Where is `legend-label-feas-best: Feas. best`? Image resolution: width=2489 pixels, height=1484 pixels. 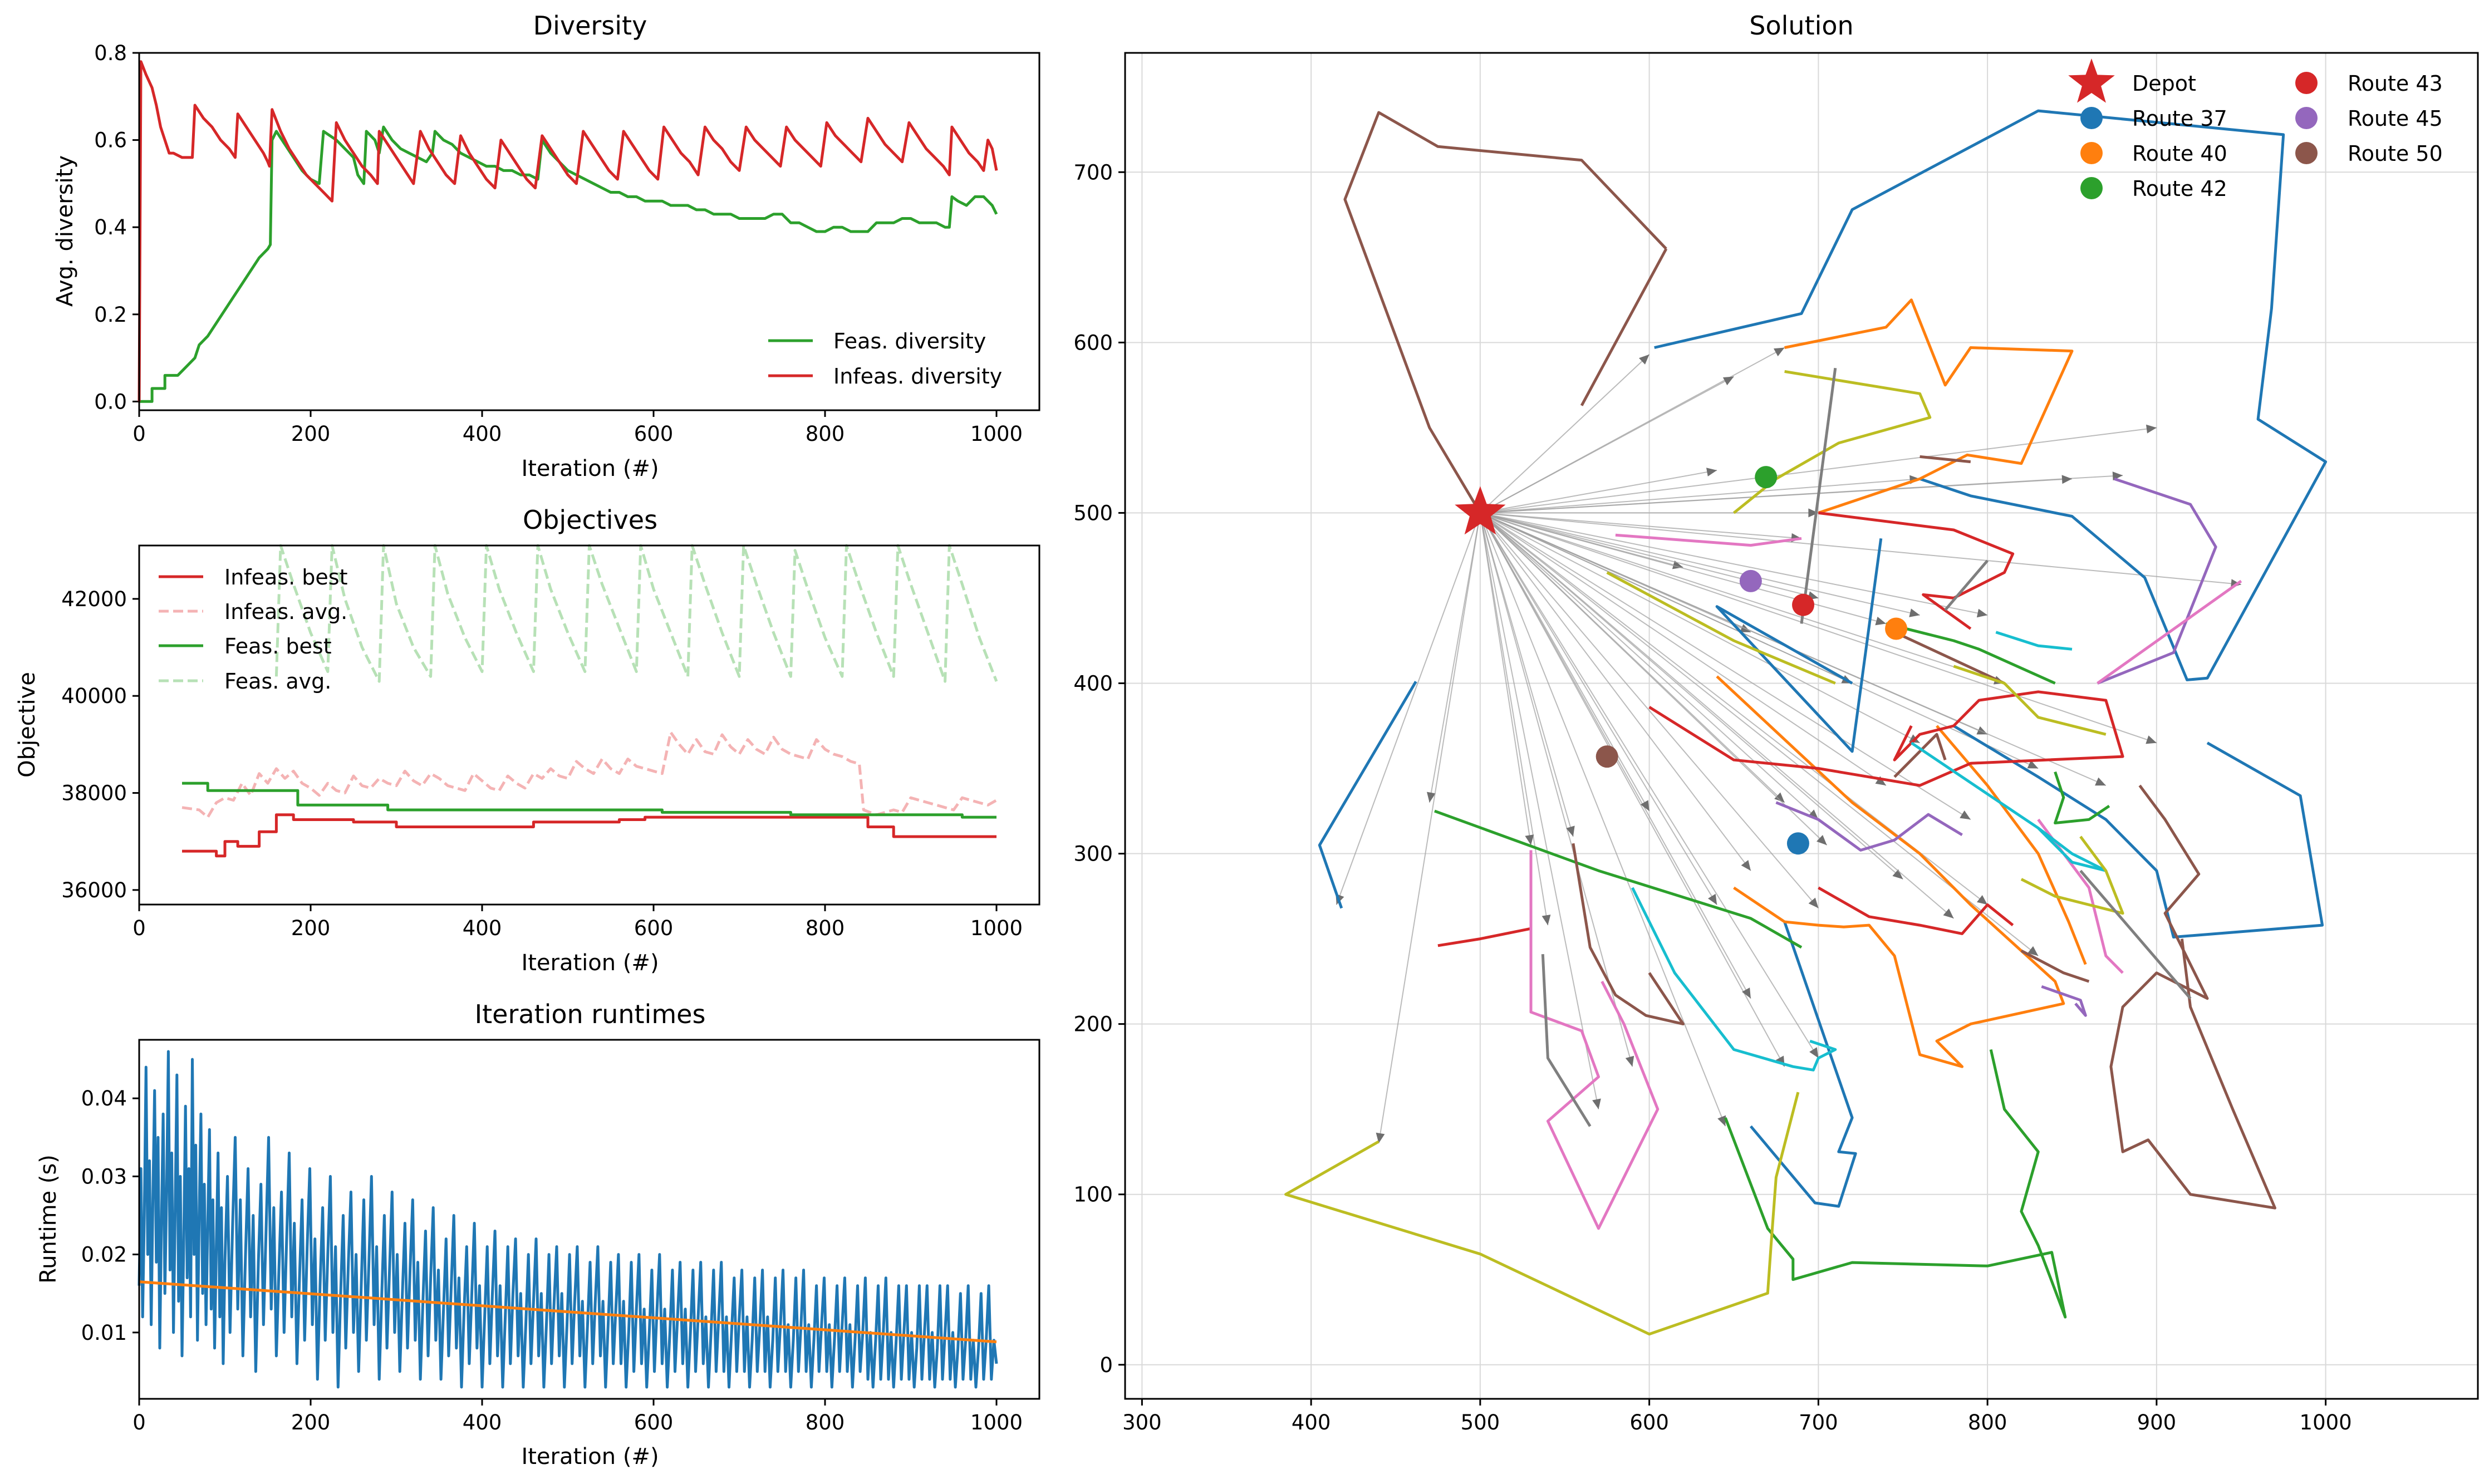
legend-label-feas-best: Feas. best is located at coordinates (278, 647).